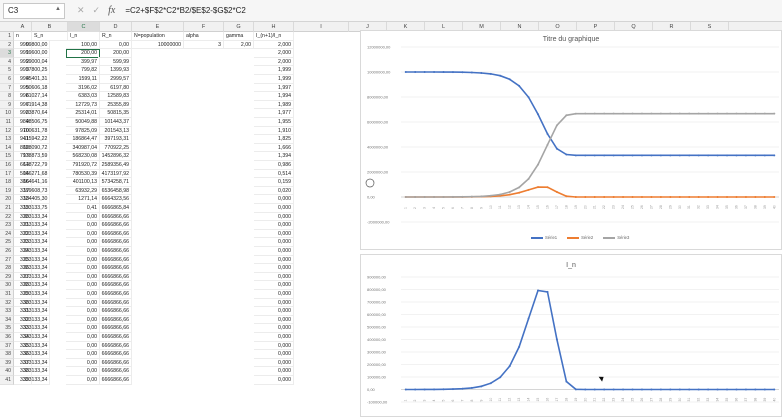 This screenshot has height=417, width=782. I want to click on header-cell: N=population, so click(158, 36).